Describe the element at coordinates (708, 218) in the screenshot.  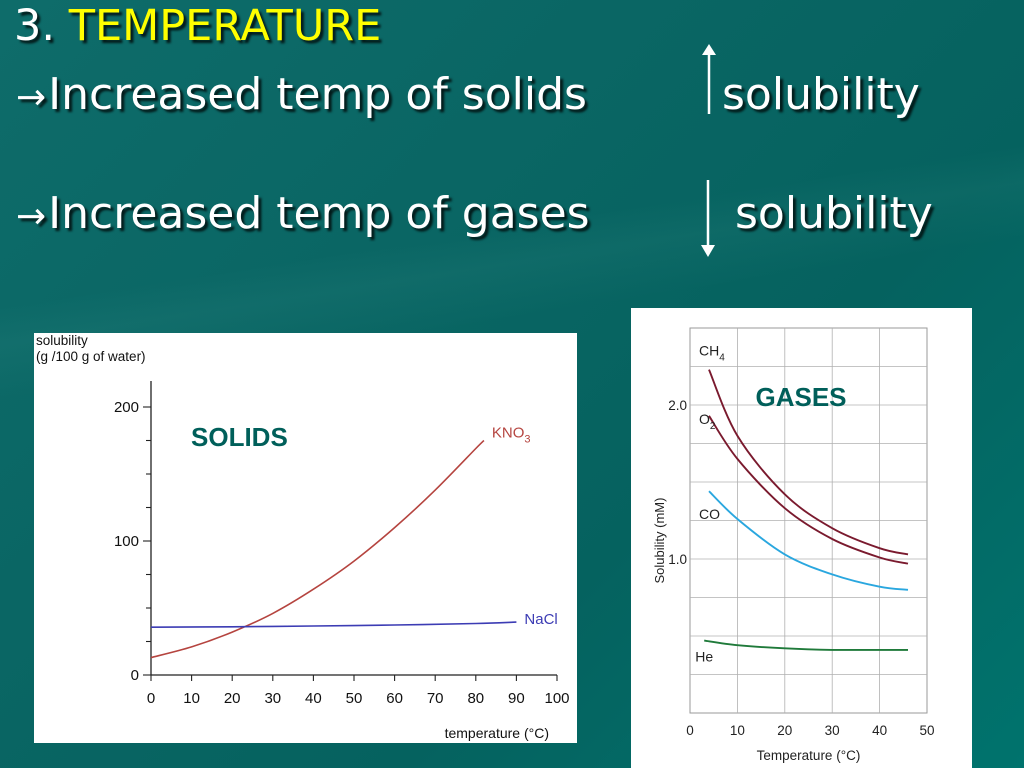
I see `down-arrow-icon` at that location.